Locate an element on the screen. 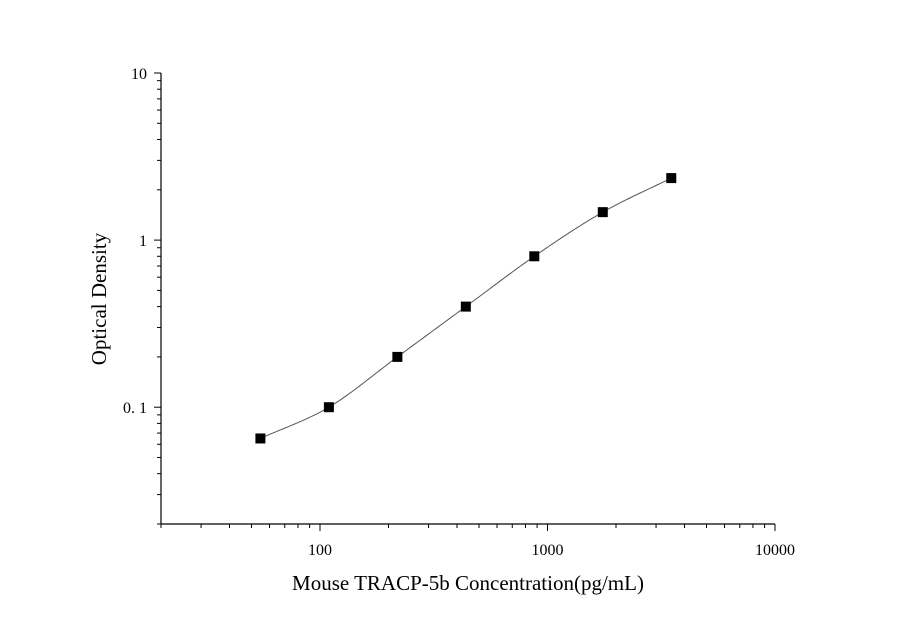 Image resolution: width=900 pixels, height=629 pixels. y-tick-label: 1 is located at coordinates (143, 241).